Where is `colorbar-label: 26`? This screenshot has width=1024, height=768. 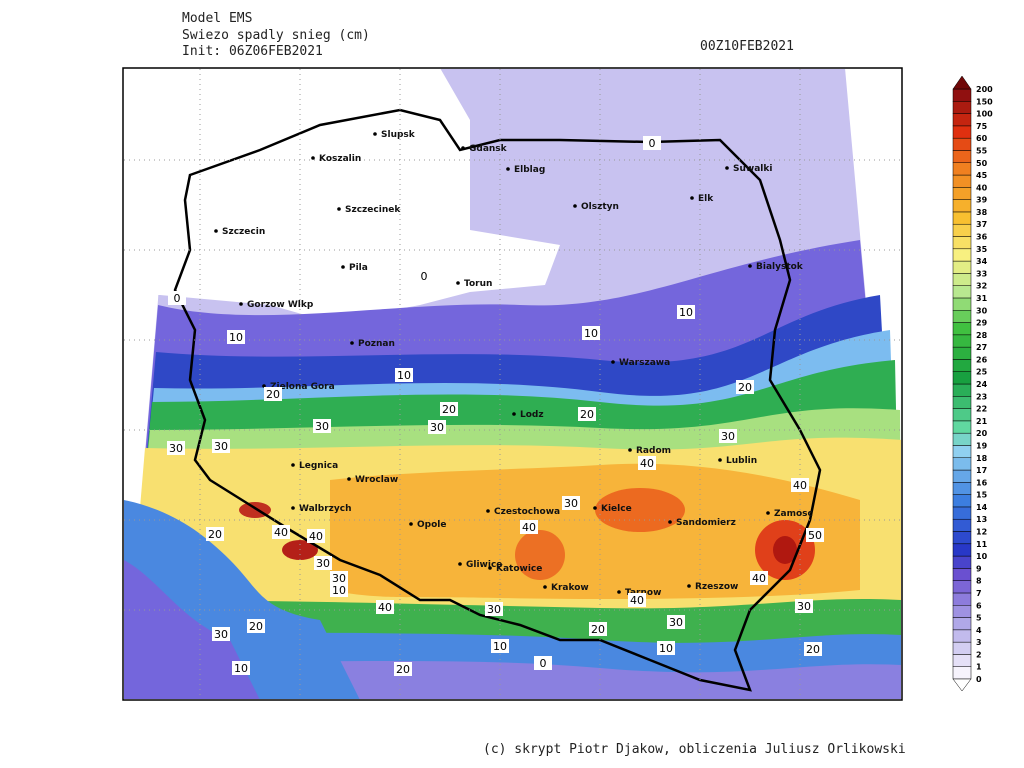 colorbar-label: 26 is located at coordinates (982, 359).